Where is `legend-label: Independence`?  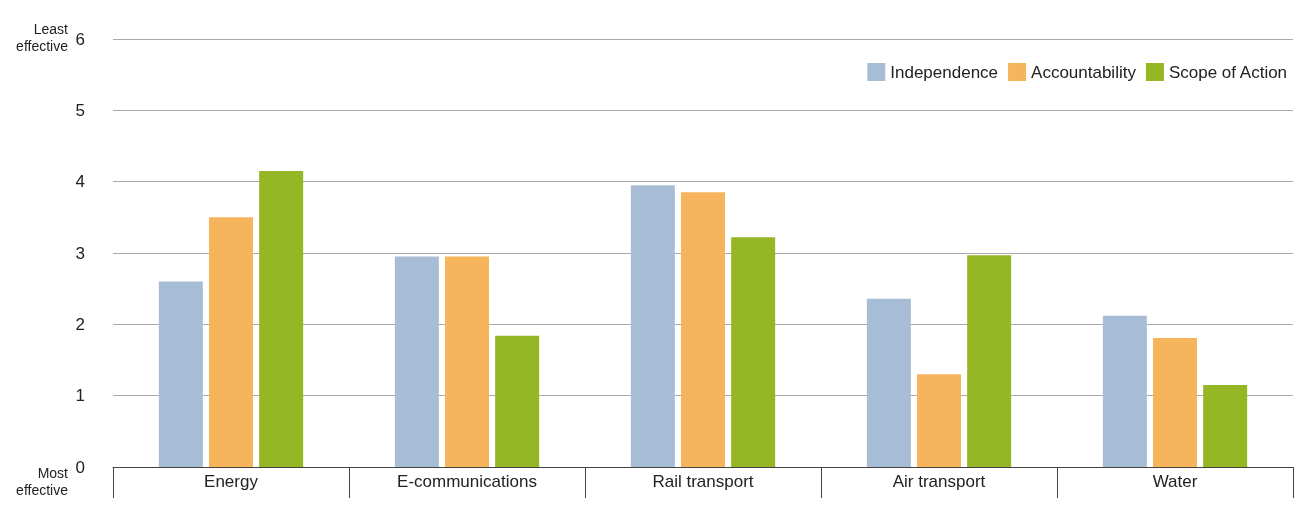
legend-label: Independence is located at coordinates (944, 72).